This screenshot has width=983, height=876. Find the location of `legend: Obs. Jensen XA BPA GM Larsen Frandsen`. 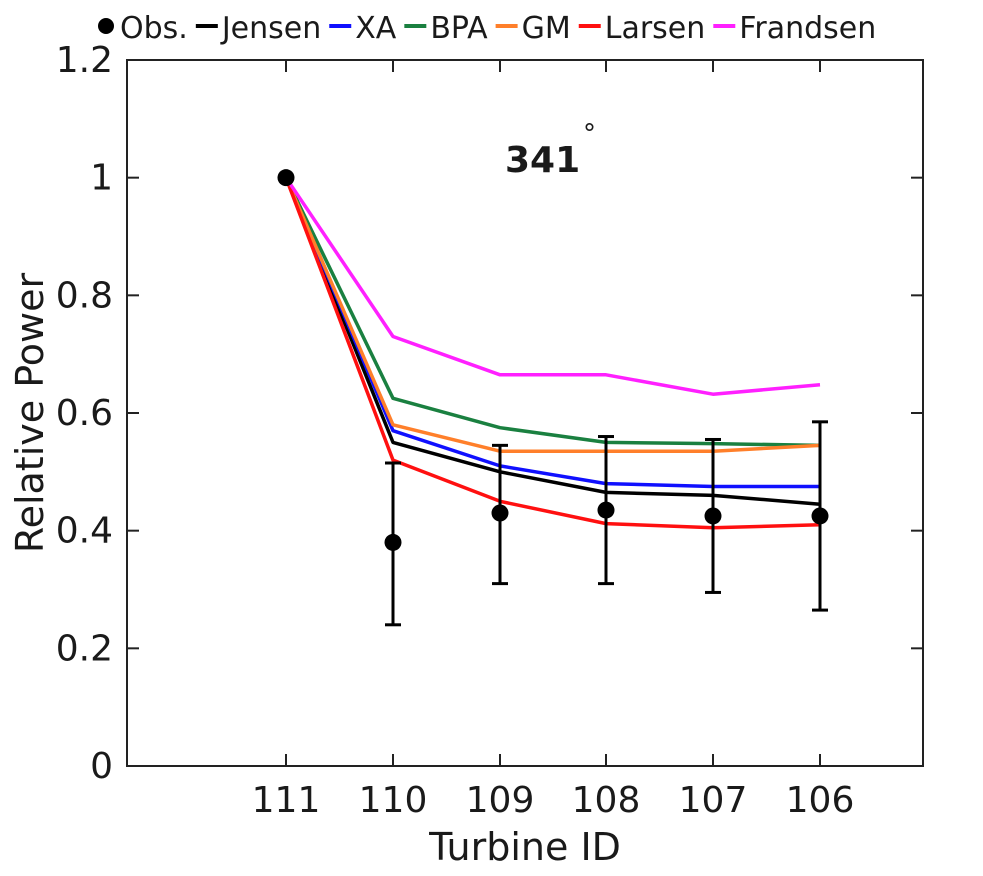

legend: Obs. Jensen XA BPA GM Larsen Frandsen is located at coordinates (487, 28).